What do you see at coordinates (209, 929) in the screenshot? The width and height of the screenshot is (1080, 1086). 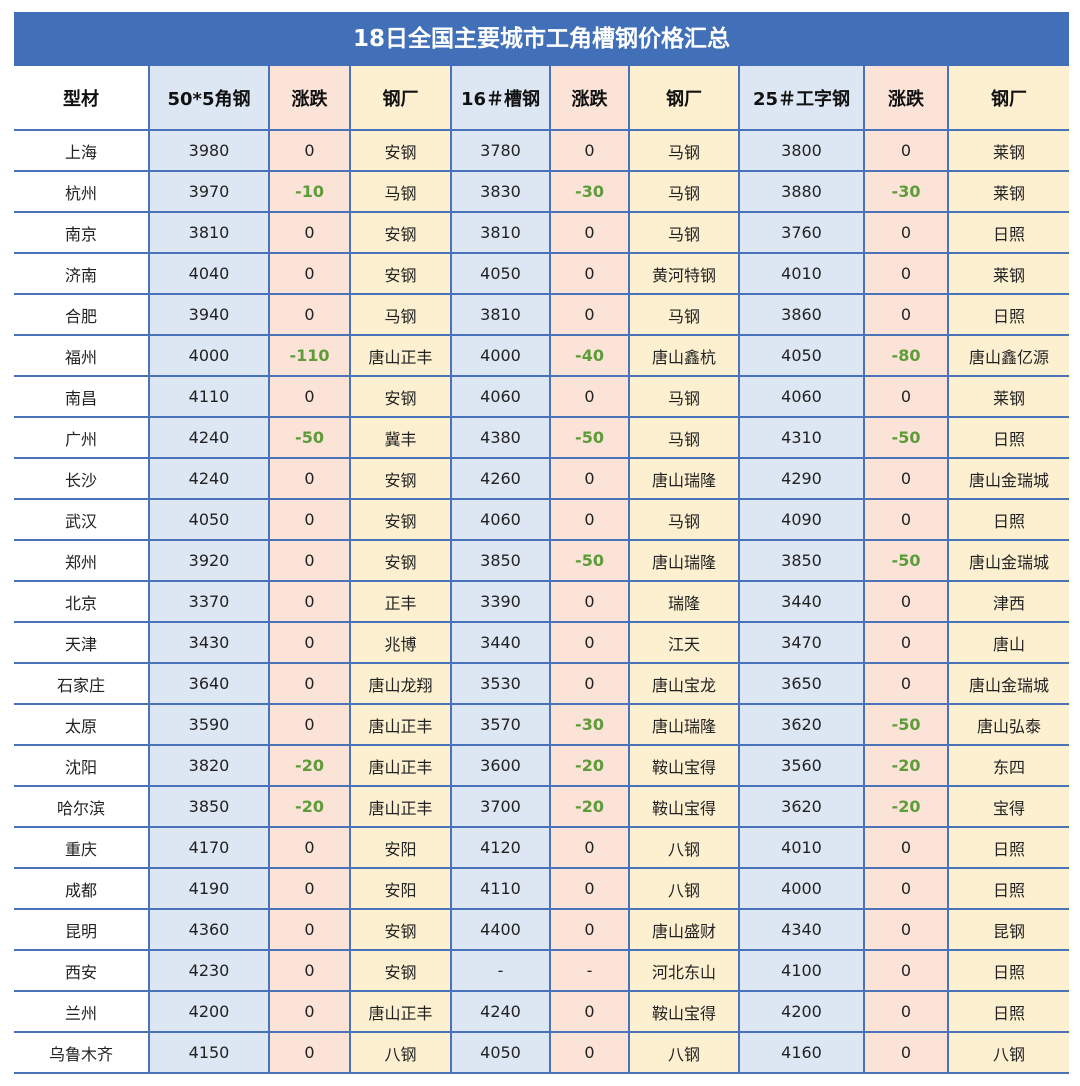 I see `cell-angle-price: 4360` at bounding box center [209, 929].